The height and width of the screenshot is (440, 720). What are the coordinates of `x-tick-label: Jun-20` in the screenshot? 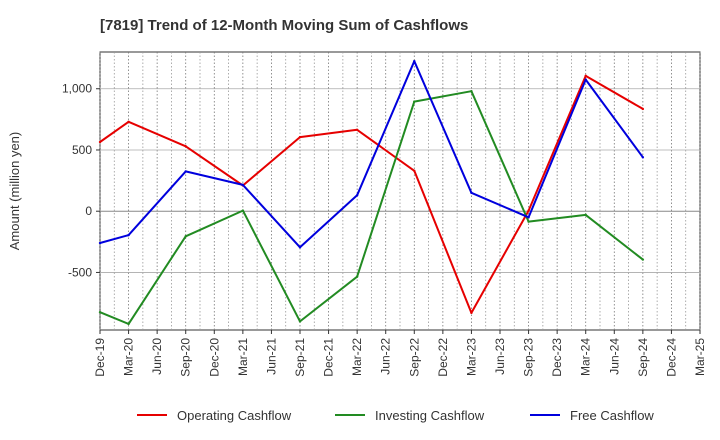 It's located at (157, 356).